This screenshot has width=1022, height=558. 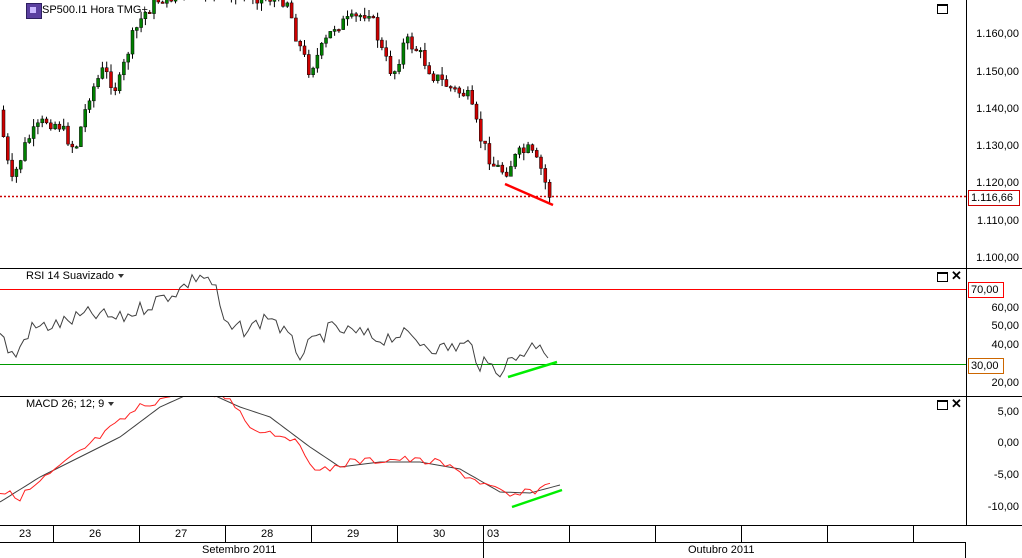 What do you see at coordinates (1008, 443) in the screenshot?
I see `macd-tick: 0,00` at bounding box center [1008, 443].